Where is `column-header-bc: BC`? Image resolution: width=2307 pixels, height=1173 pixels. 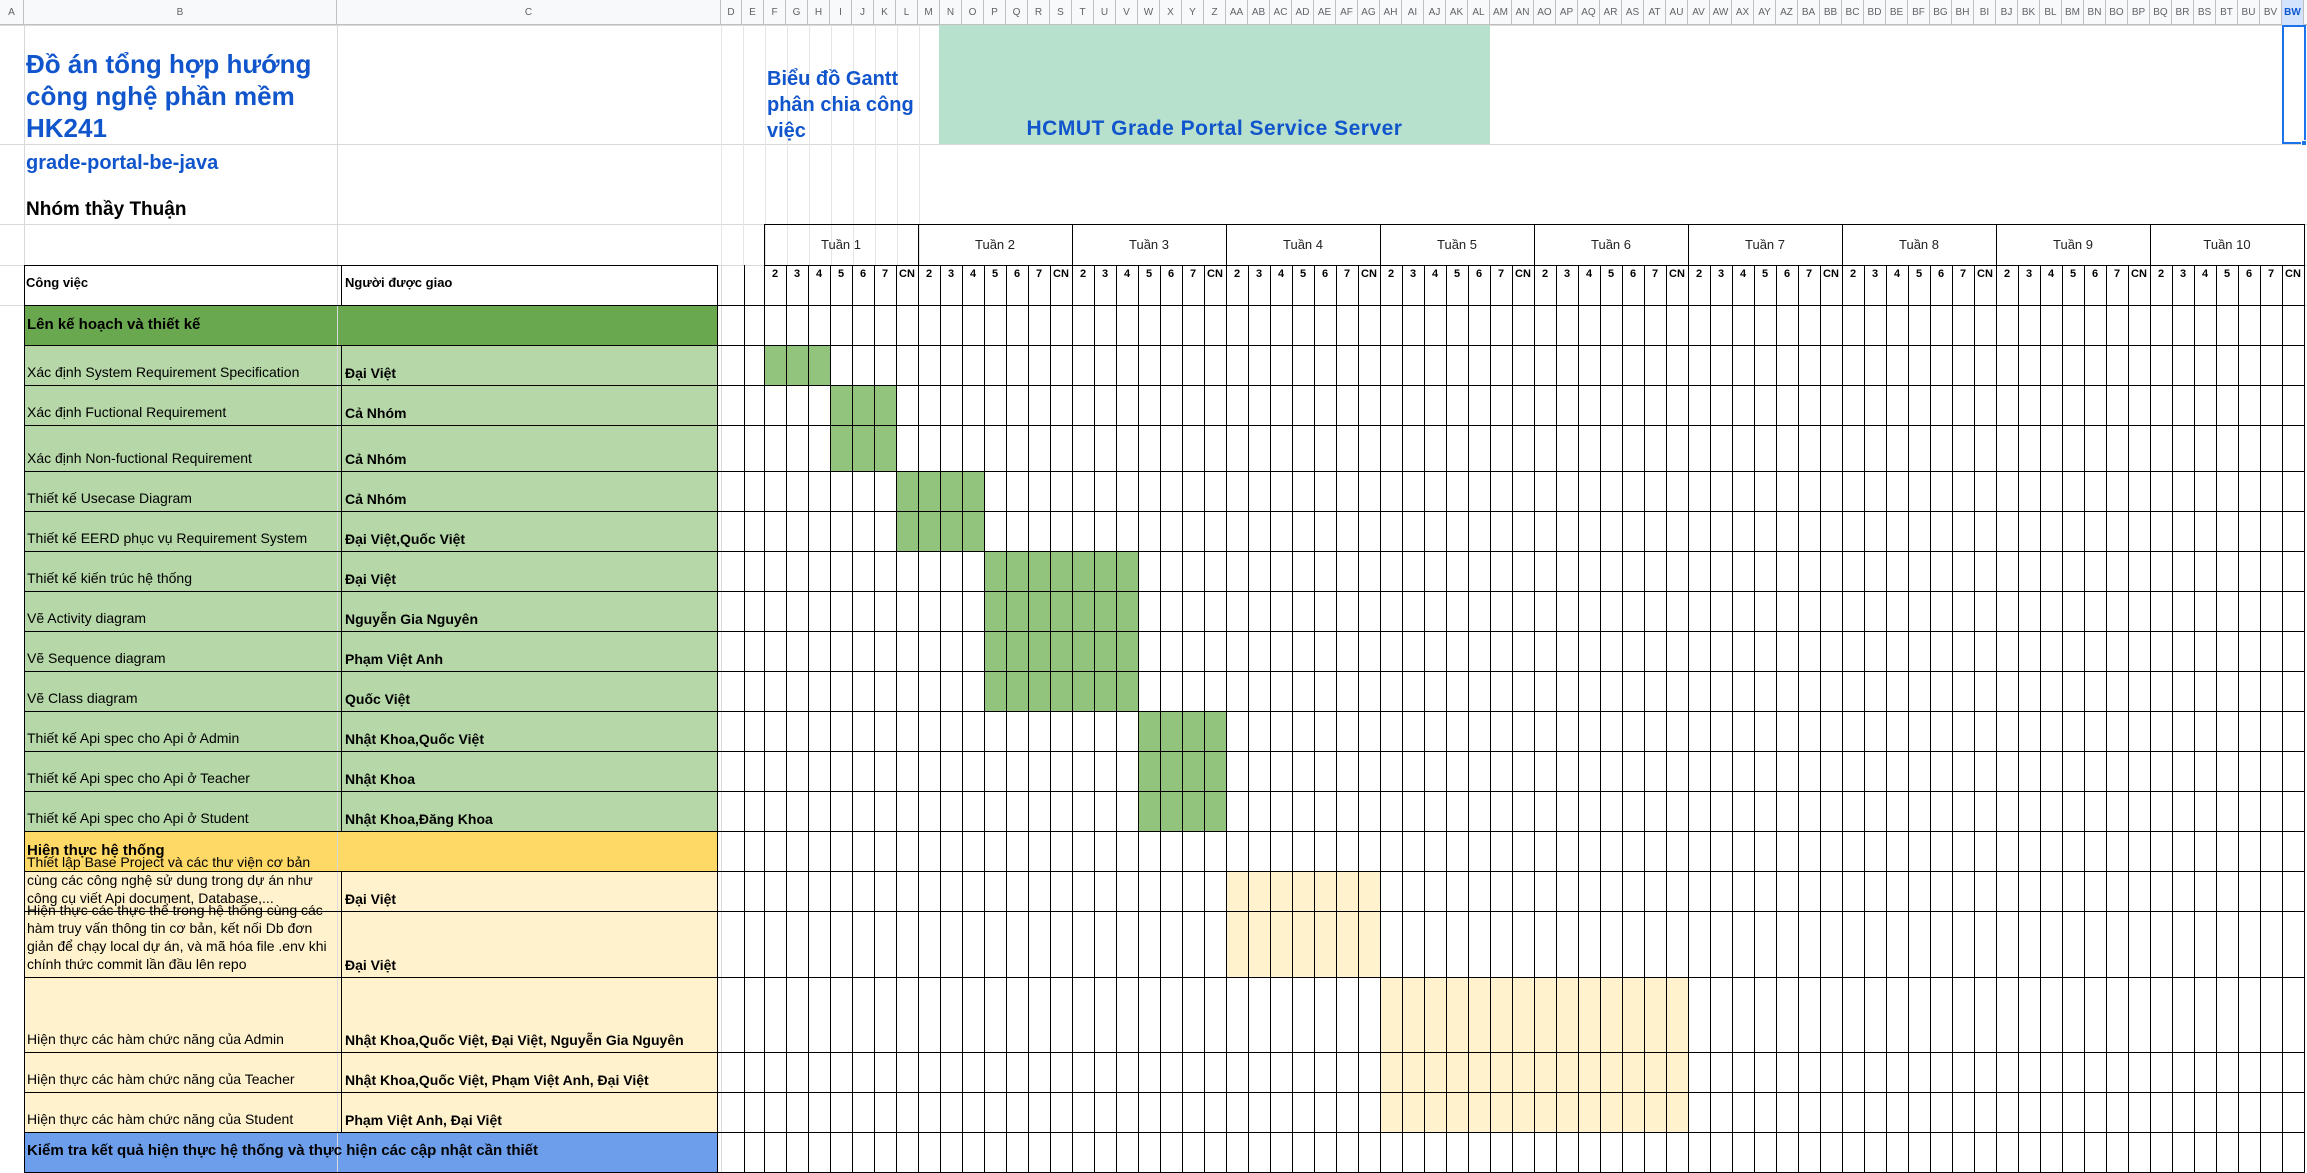 column-header-bc: BC is located at coordinates (1853, 12).